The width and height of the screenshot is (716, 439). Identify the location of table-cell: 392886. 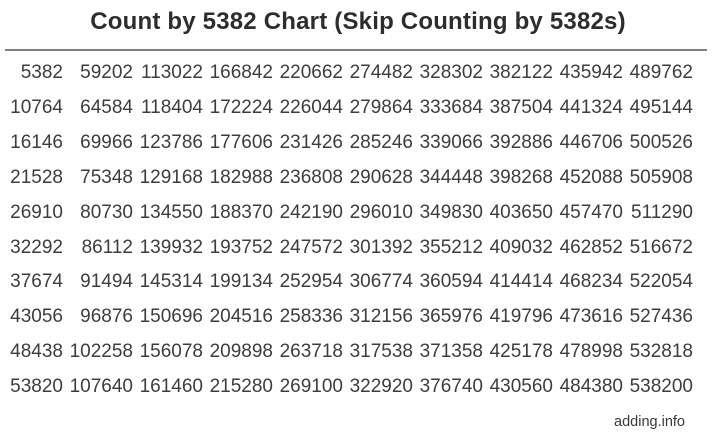
(521, 143).